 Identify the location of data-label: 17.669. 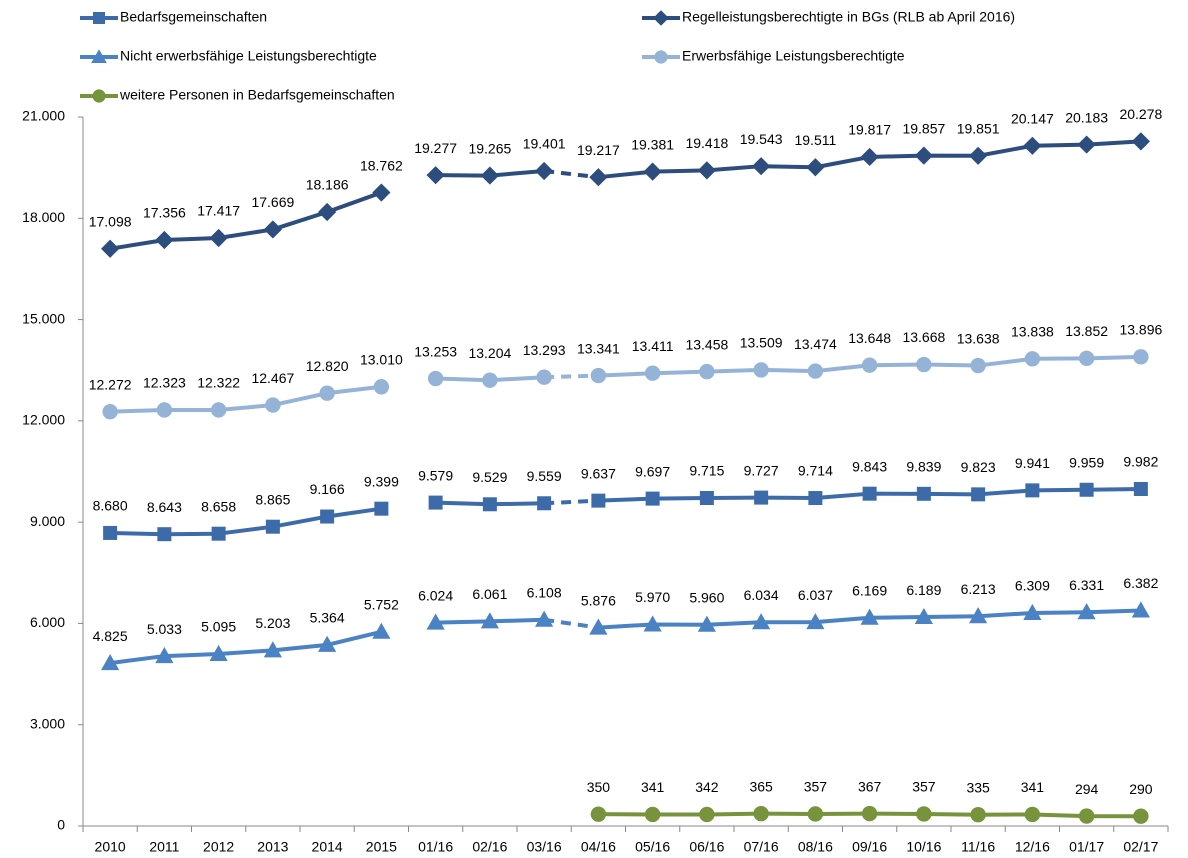
(272, 202).